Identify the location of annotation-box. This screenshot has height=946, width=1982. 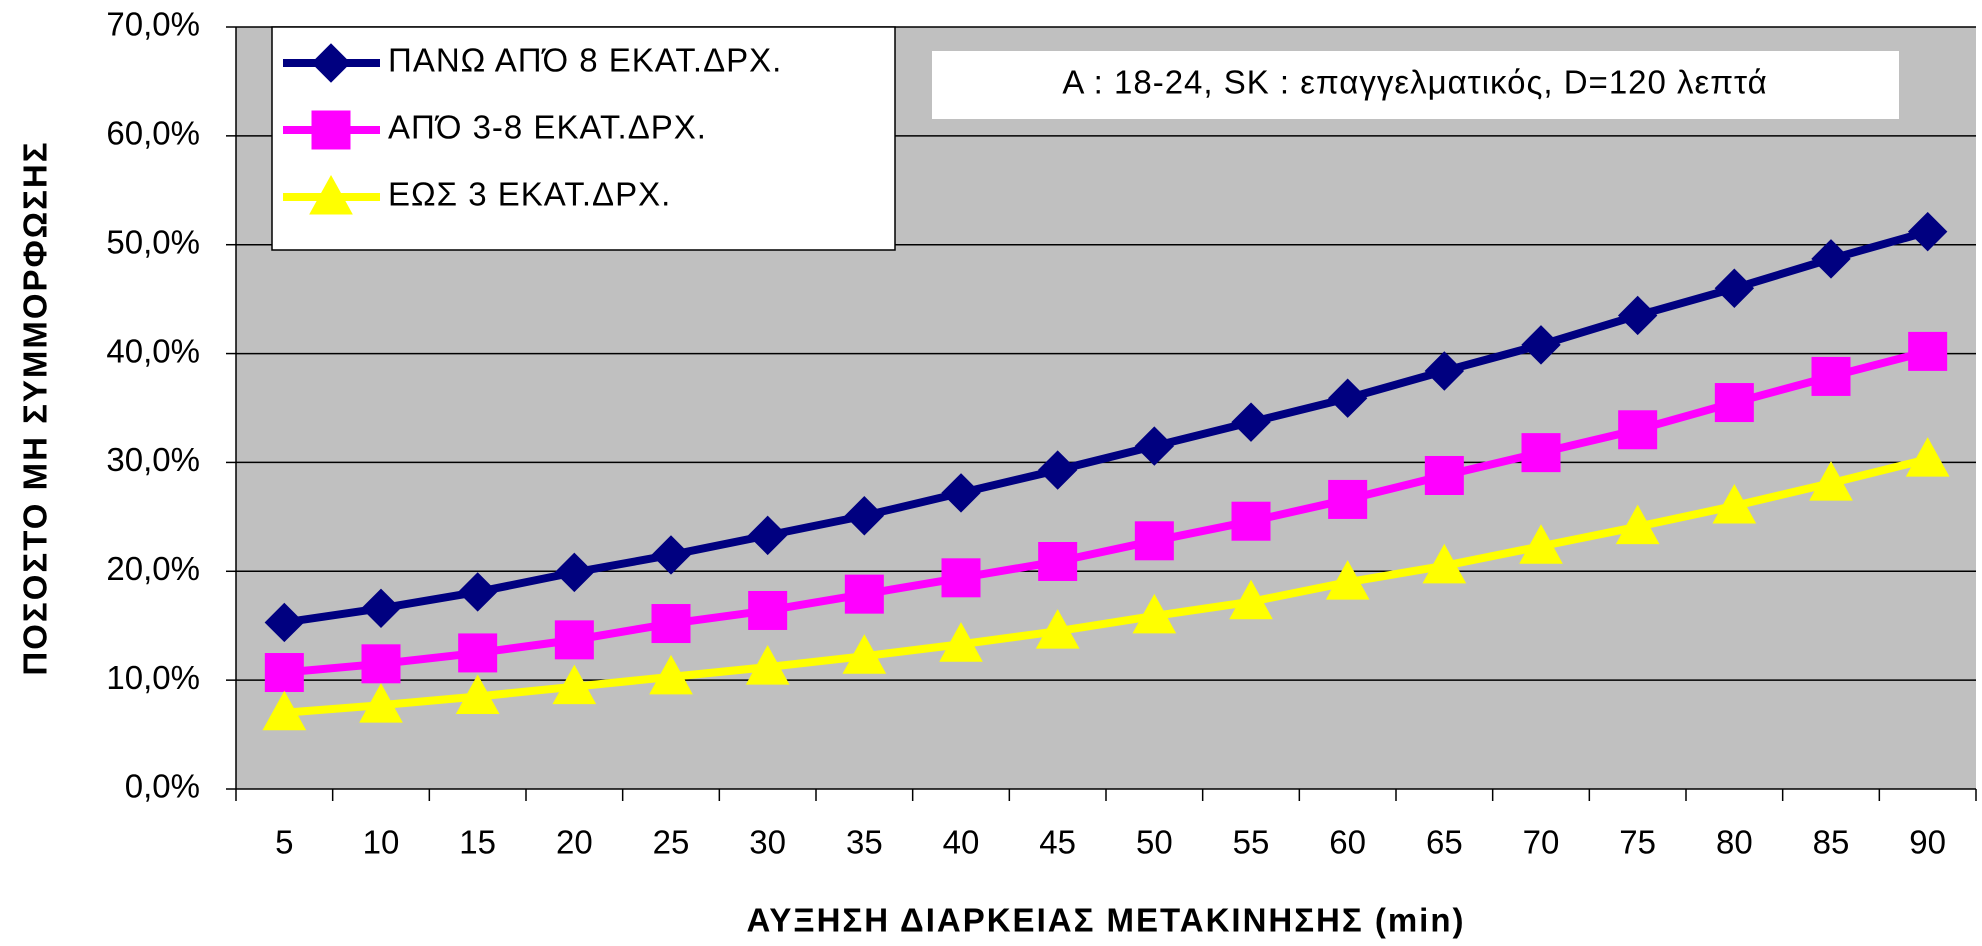
(1415, 85).